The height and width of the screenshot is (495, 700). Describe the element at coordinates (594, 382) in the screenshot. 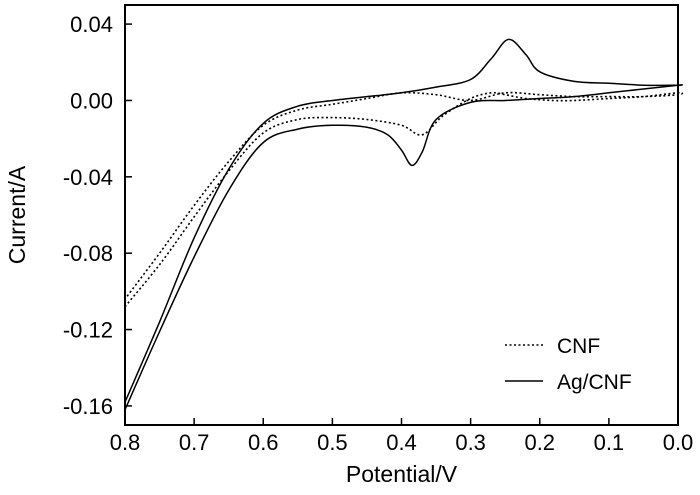

I see `legend-label-ag-cnf: Ag/CNF` at that location.